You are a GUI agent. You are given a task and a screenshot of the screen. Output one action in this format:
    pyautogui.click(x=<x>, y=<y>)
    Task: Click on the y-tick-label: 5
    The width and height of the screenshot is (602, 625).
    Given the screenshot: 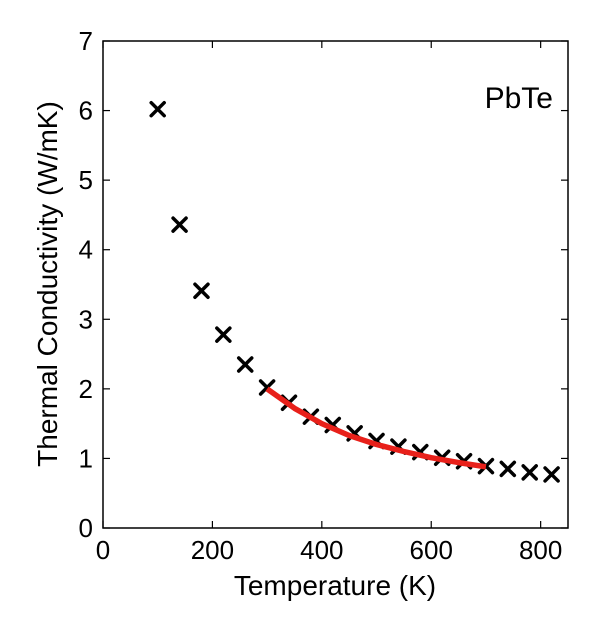 What is the action you would take?
    pyautogui.click(x=86, y=180)
    